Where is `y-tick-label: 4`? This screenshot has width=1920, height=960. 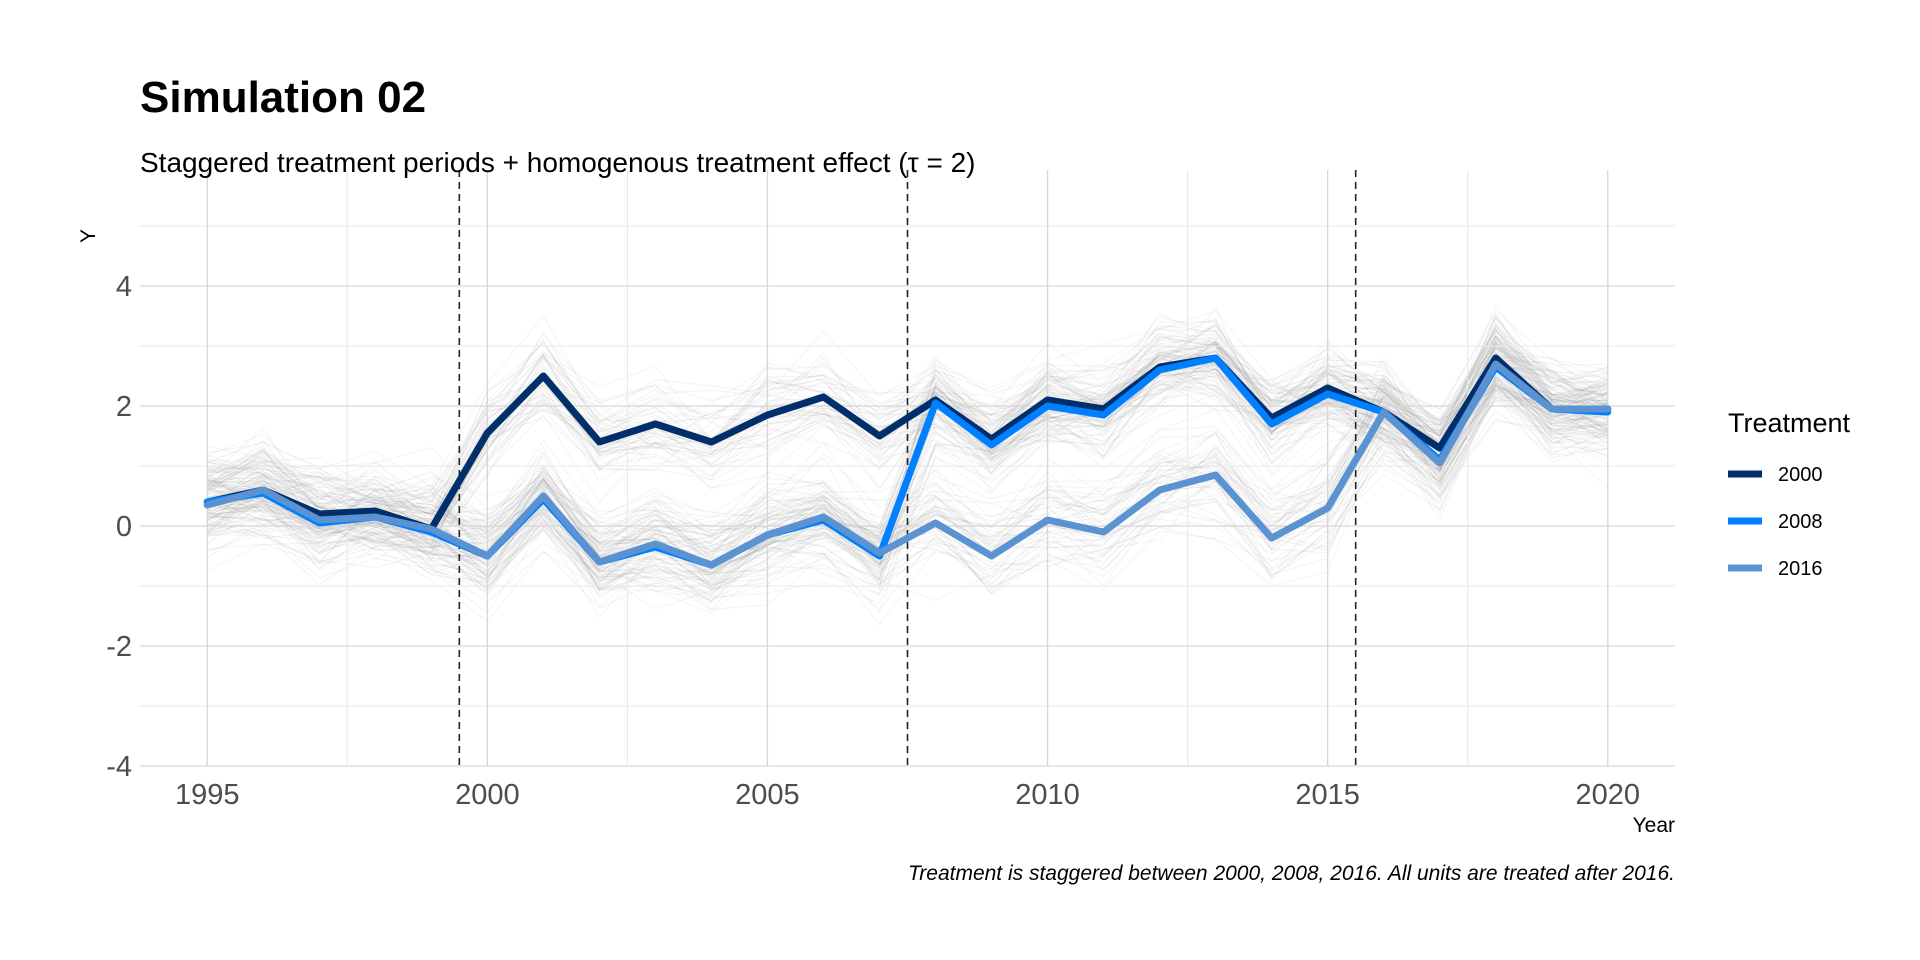
y-tick-label: 4 is located at coordinates (124, 287).